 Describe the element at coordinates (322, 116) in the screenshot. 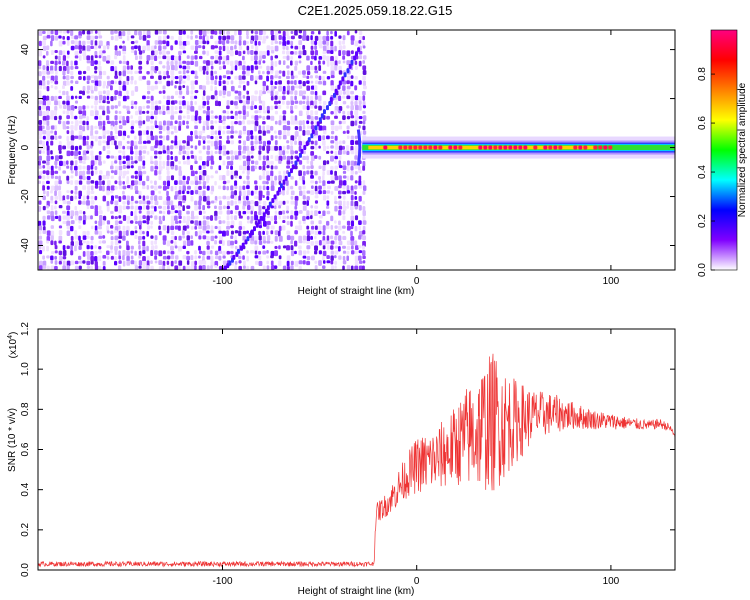

I see `drift-cell` at that location.